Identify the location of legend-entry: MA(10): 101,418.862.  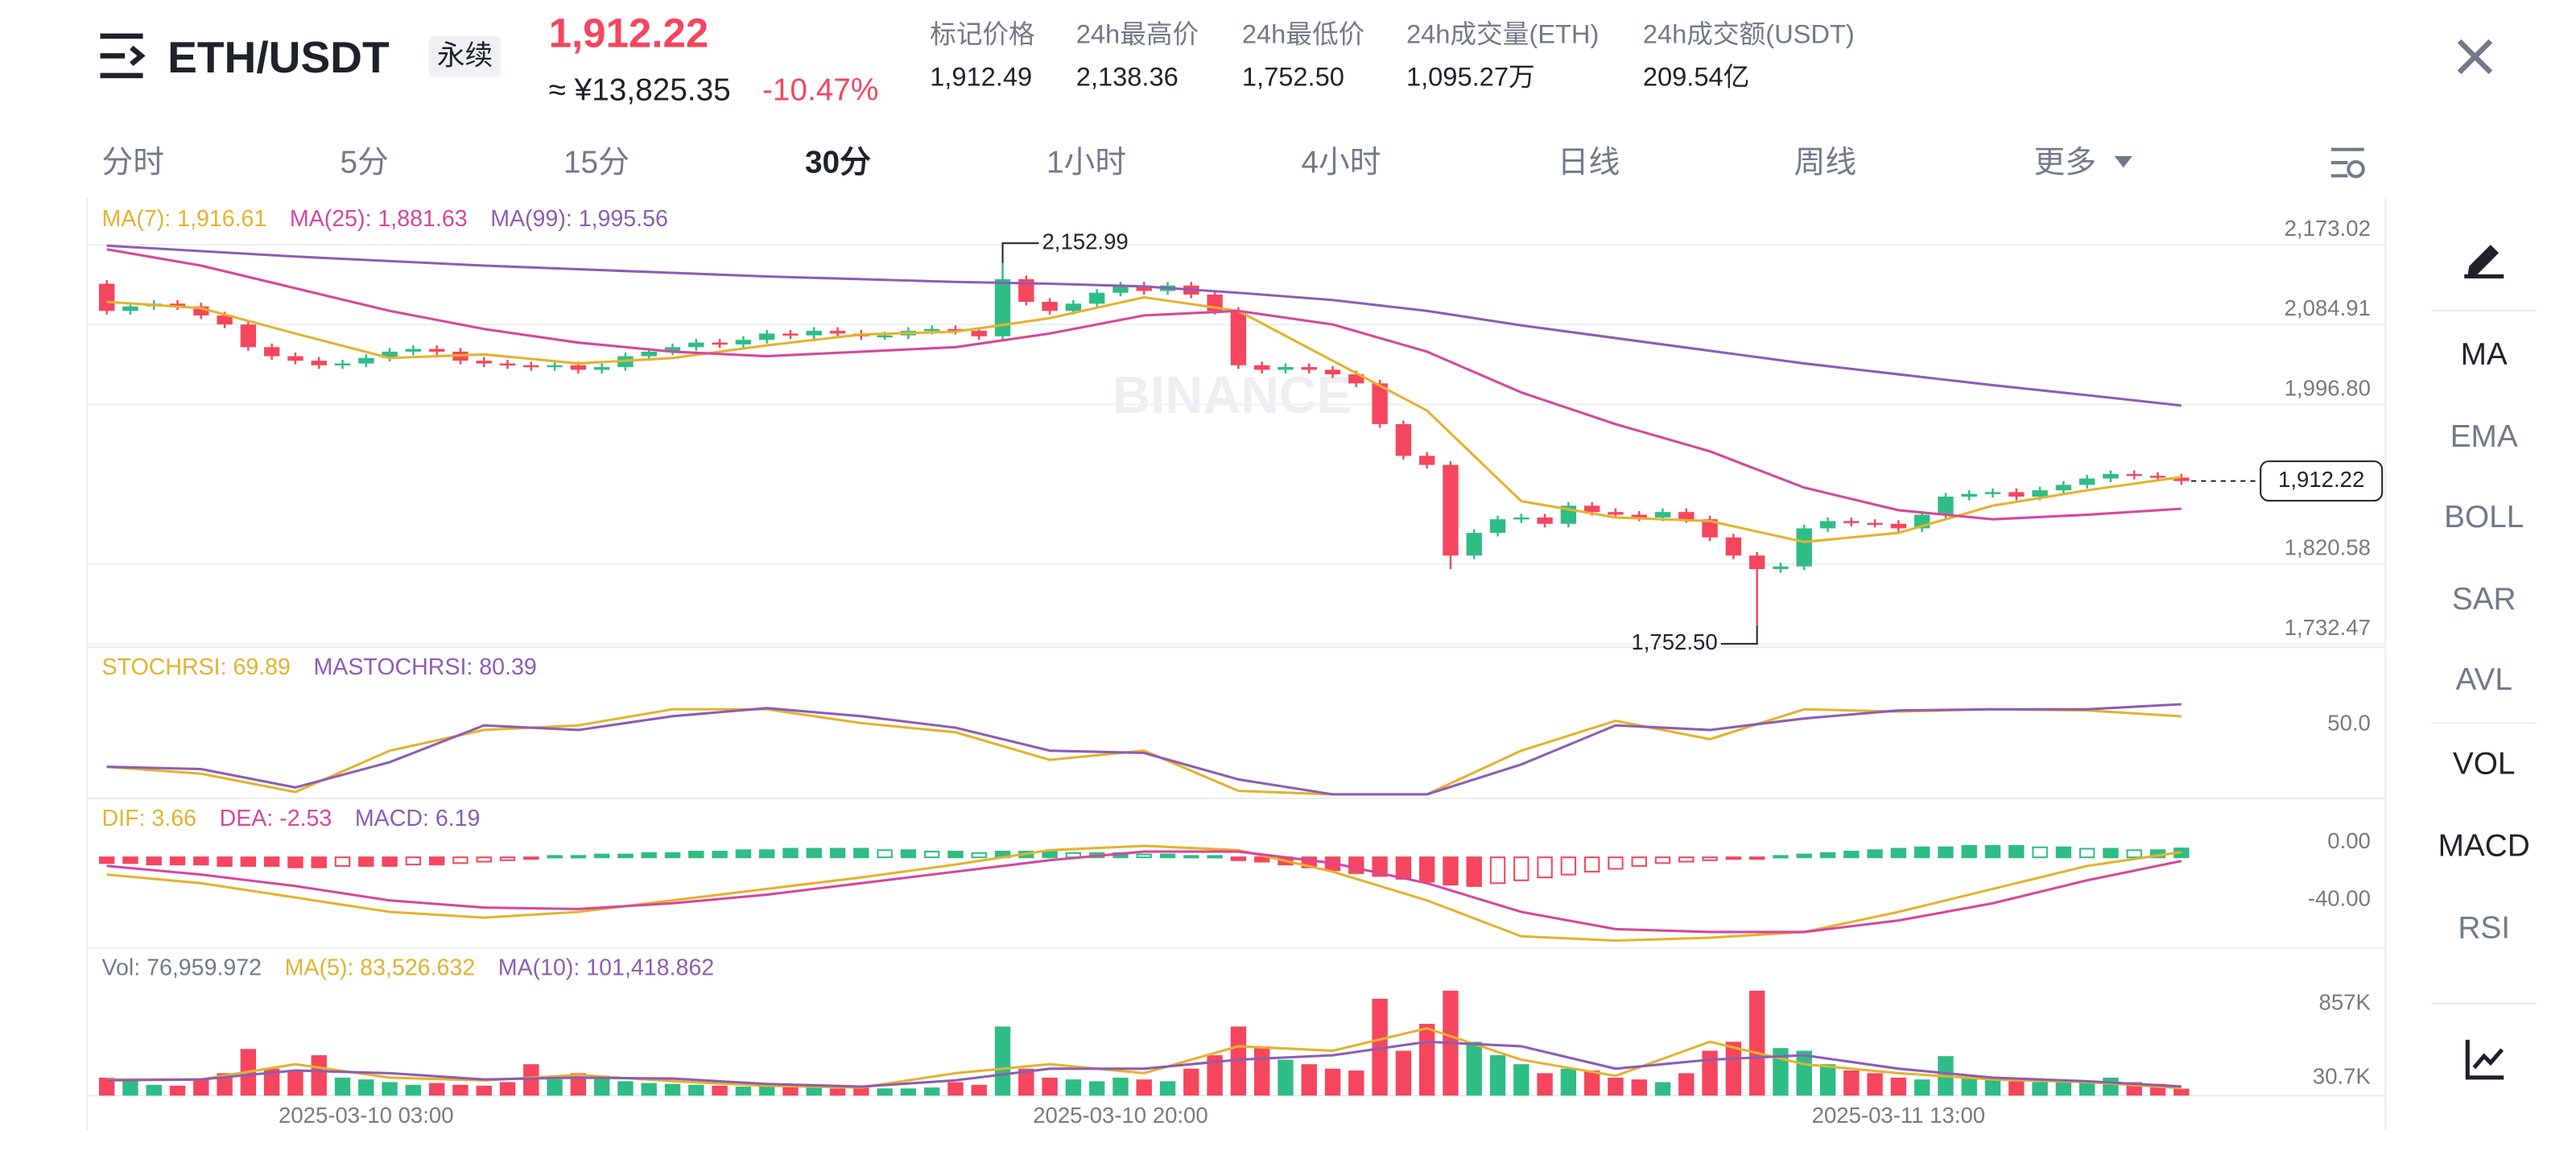
(606, 968).